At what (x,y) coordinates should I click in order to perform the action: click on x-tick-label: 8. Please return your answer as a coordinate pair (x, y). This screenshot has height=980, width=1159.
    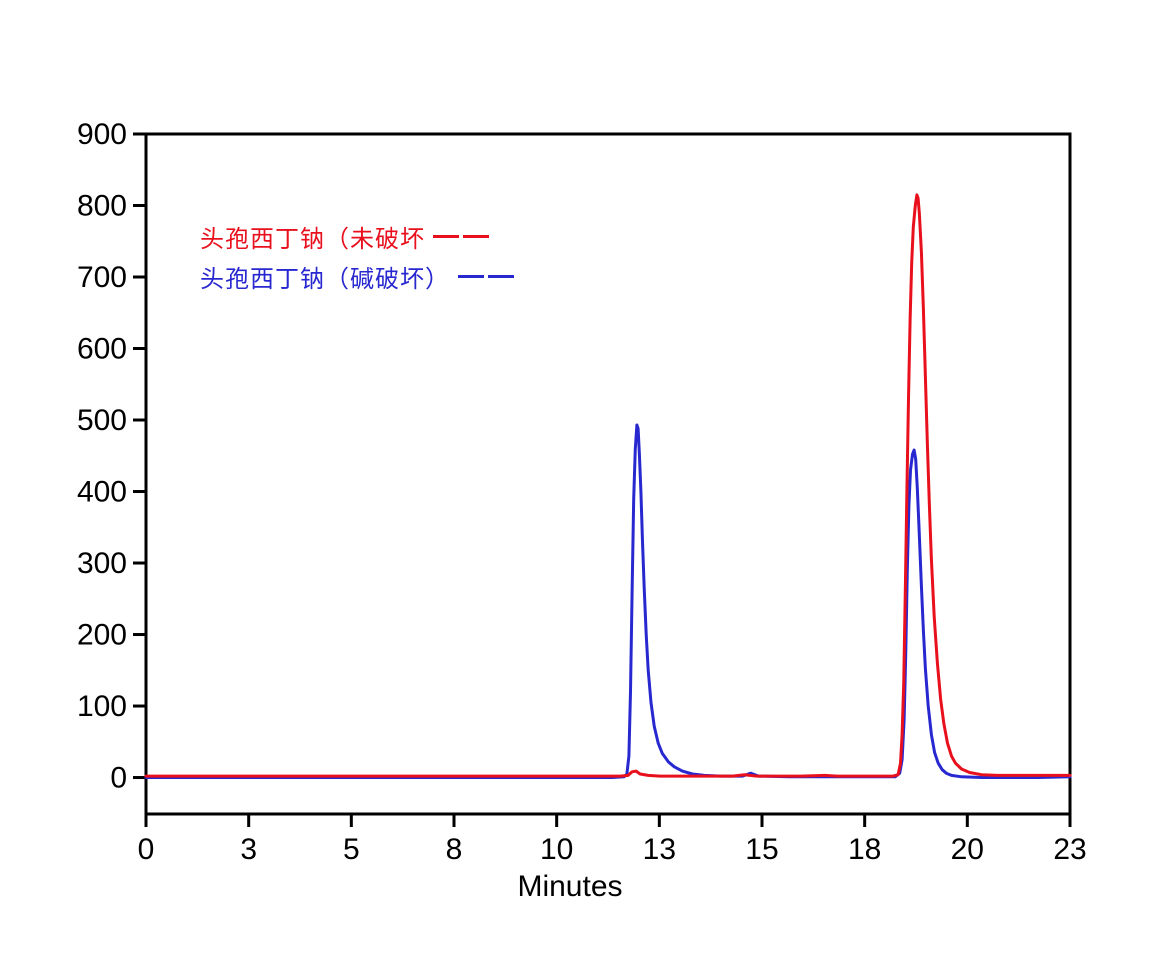
    Looking at the image, I should click on (454, 849).